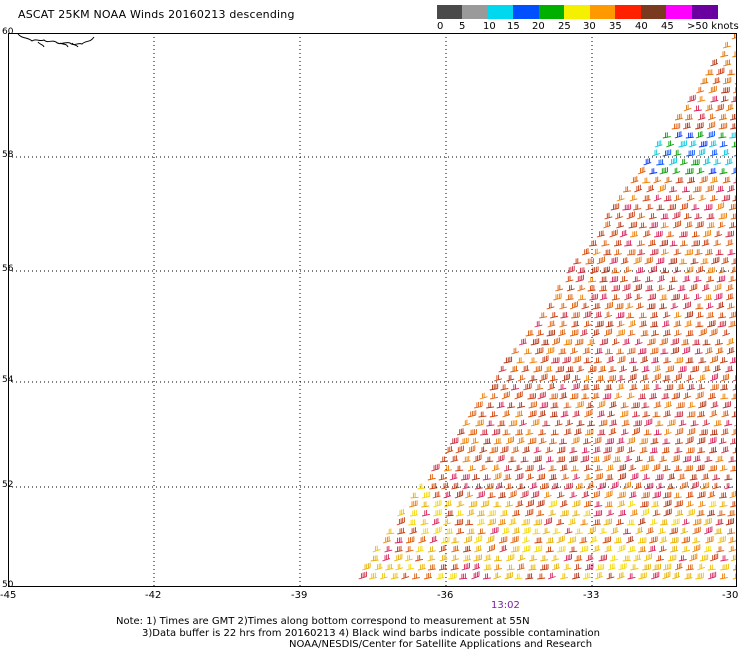  I want to click on colorbar-label: 40, so click(641, 26).